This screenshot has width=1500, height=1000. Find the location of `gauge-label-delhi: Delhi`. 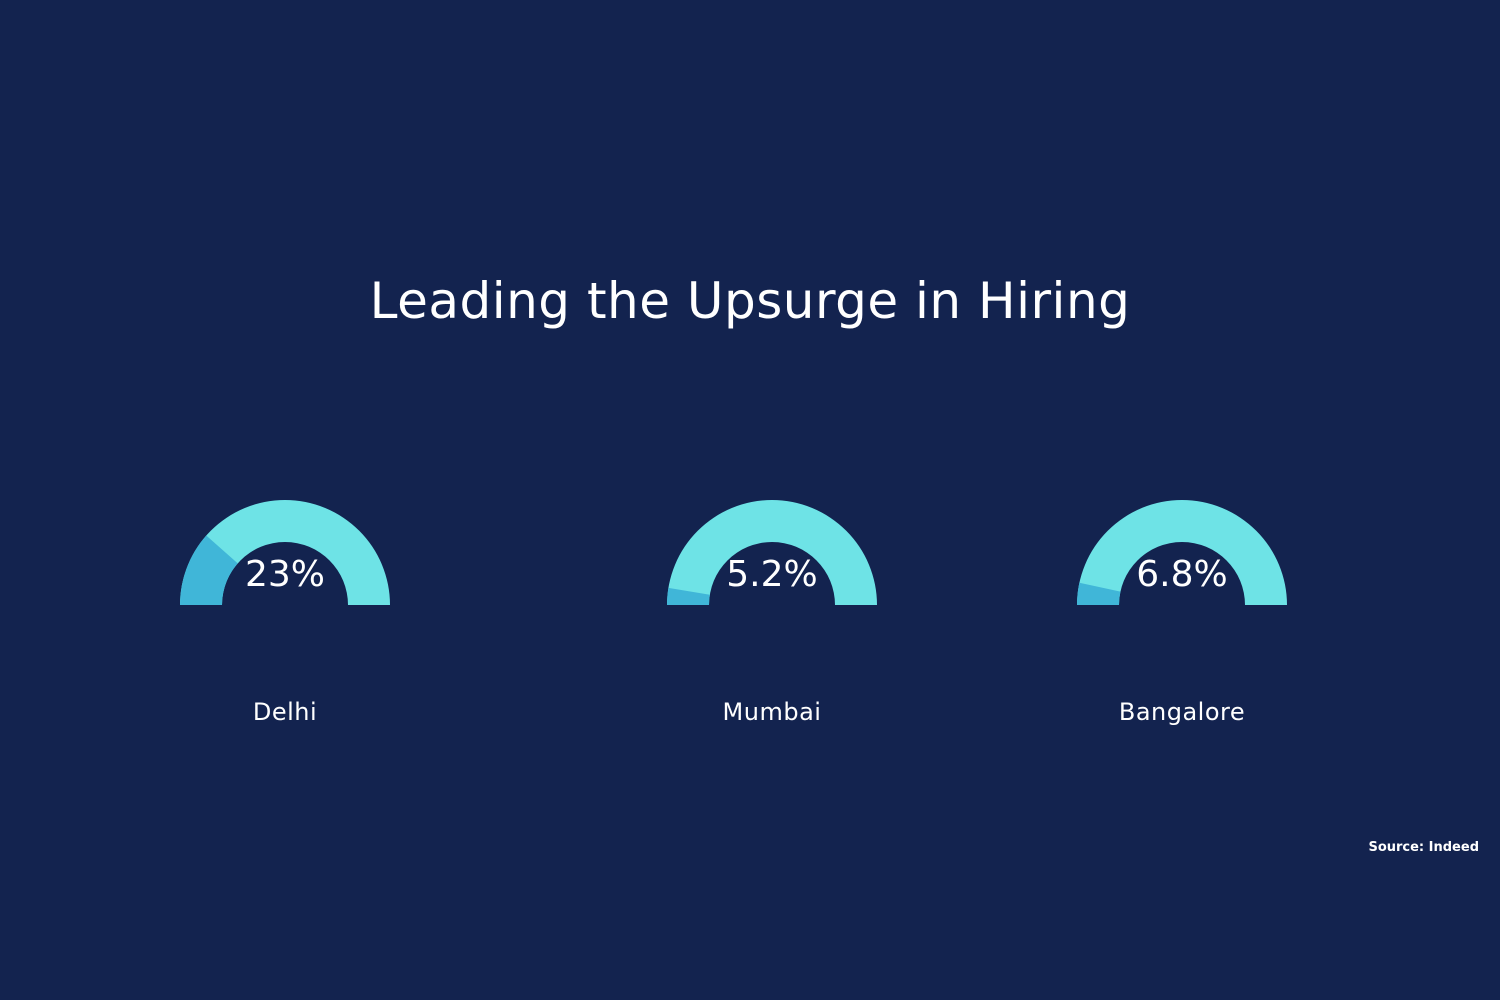

gauge-label-delhi: Delhi is located at coordinates (285, 712).